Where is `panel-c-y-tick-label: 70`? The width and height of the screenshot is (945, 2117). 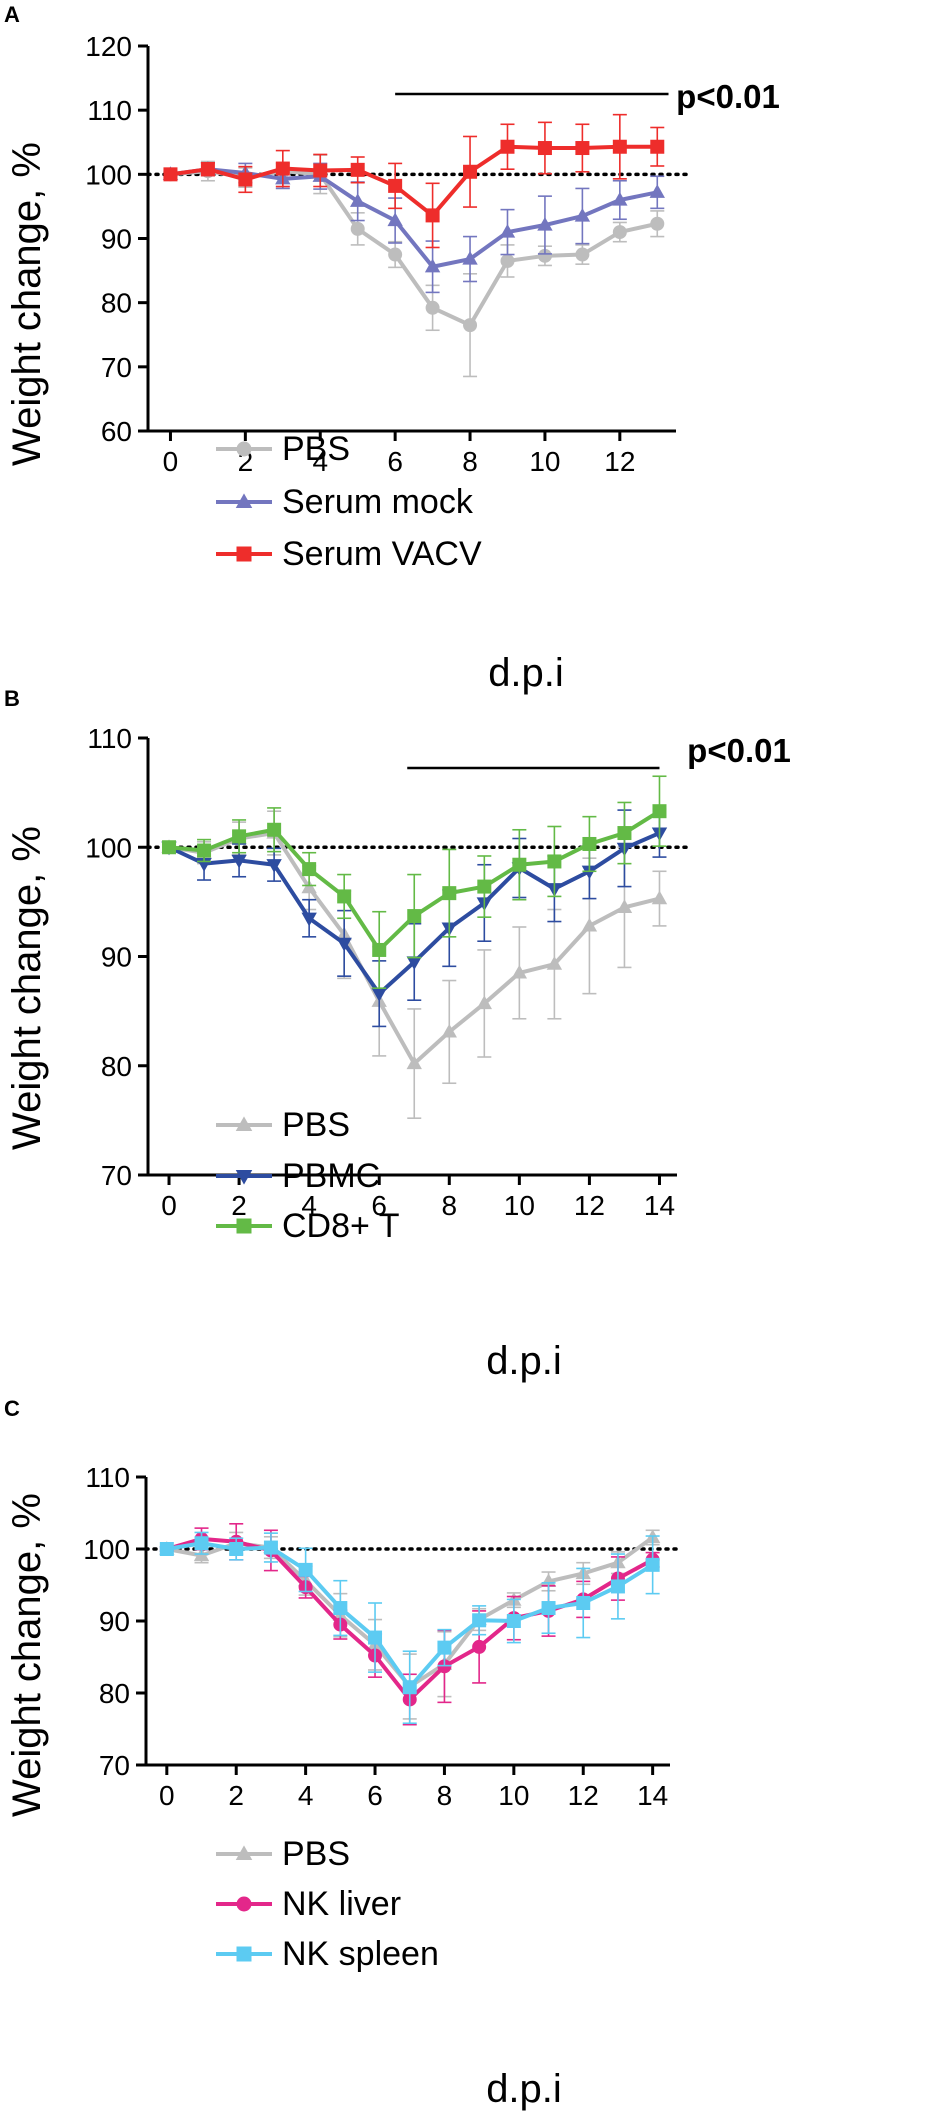 panel-c-y-tick-label: 70 is located at coordinates (114, 1765).